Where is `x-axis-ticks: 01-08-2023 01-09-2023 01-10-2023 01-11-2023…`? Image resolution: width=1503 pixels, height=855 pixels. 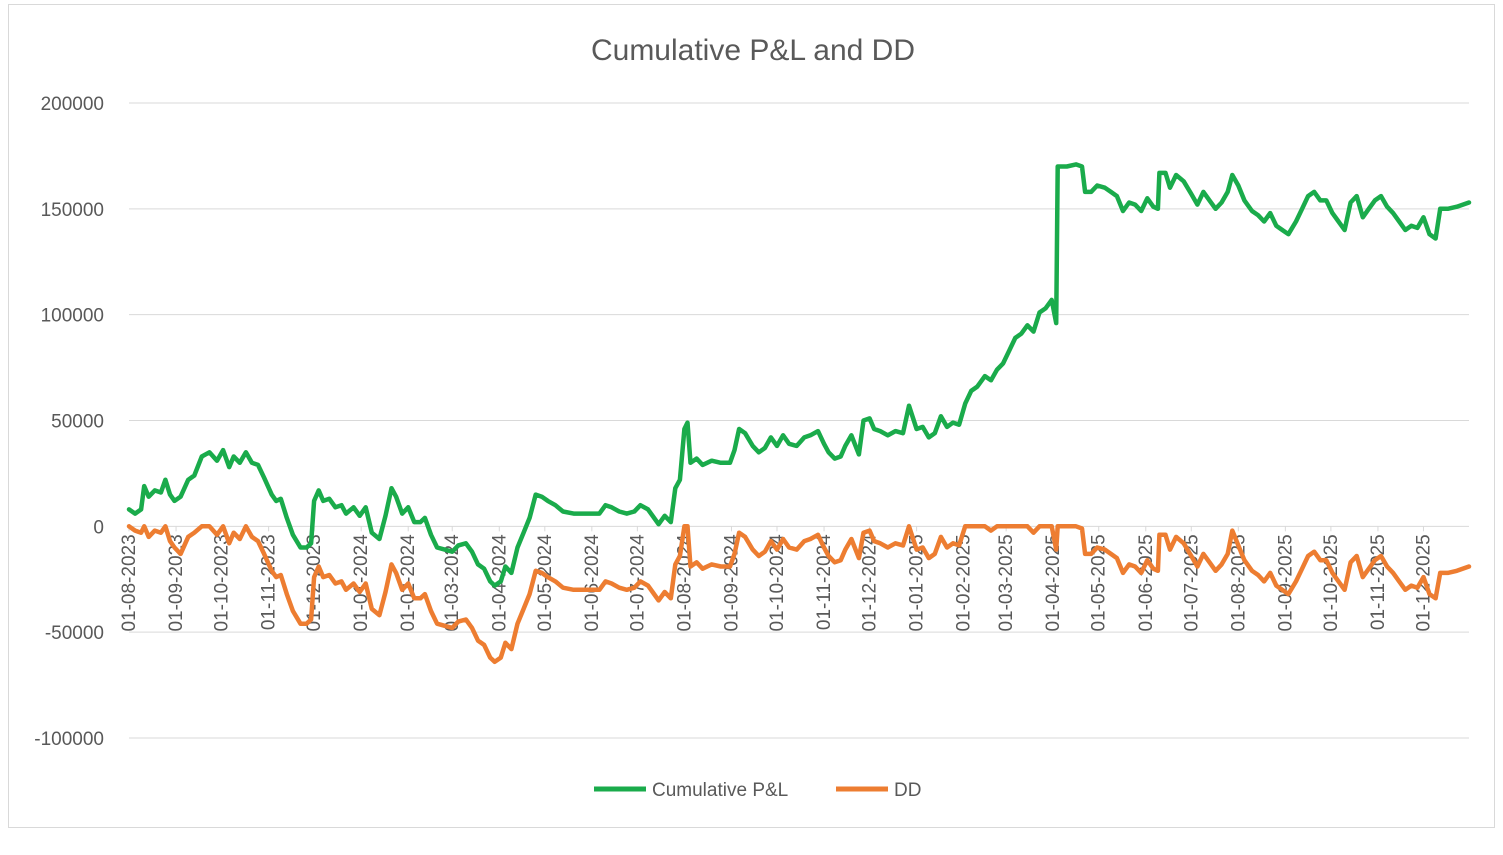 x-axis-ticks: 01-08-2023 01-09-2023 01-10-2023 01-11-2023… is located at coordinates (776, 579).